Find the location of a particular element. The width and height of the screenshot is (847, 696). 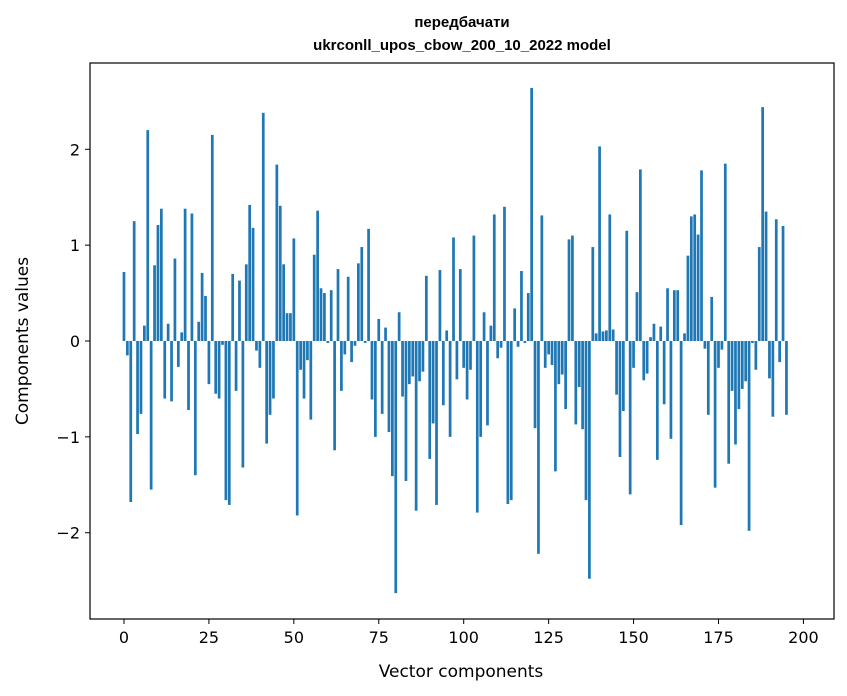

x-axis-label: Vector components is located at coordinates (461, 672).